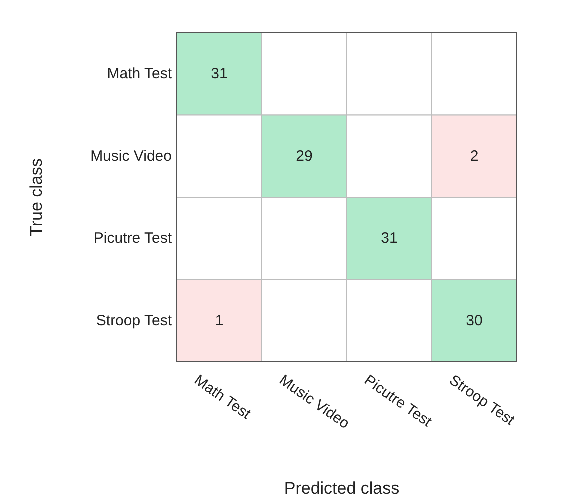 The height and width of the screenshot is (504, 564). What do you see at coordinates (342, 488) in the screenshot?
I see `x-axis-title: Predicted class` at bounding box center [342, 488].